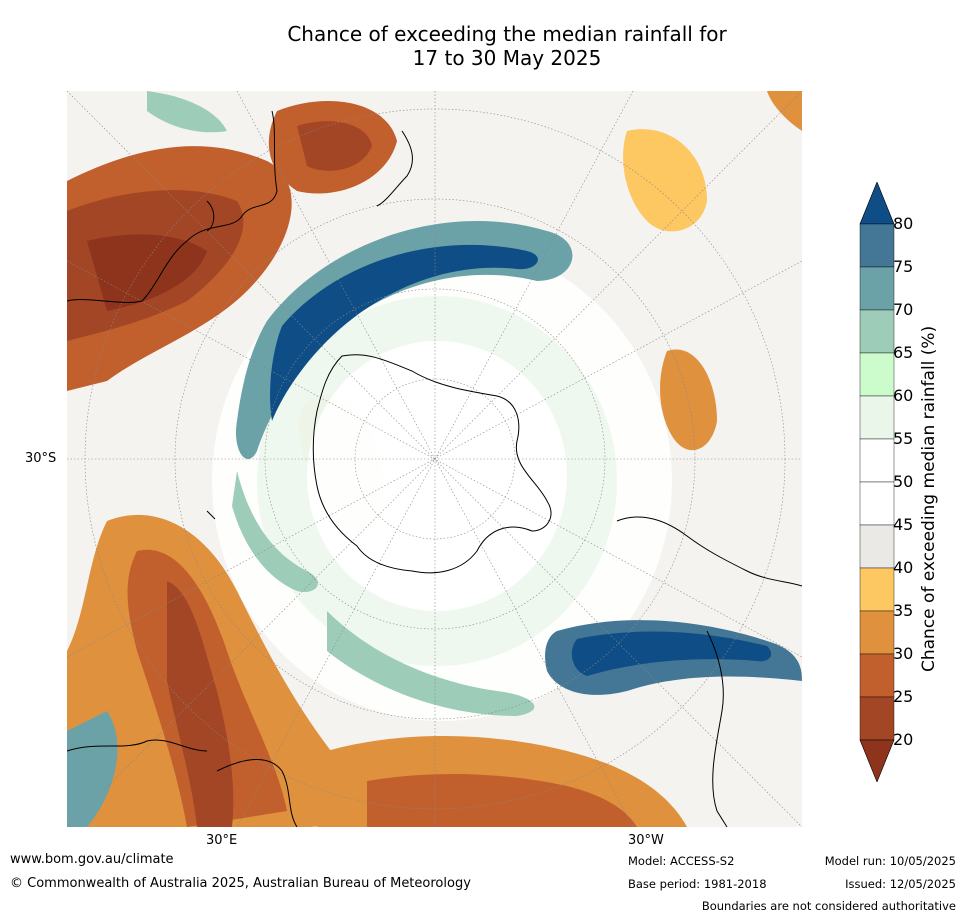  What do you see at coordinates (903, 266) in the screenshot?
I see `colorbar-tick-label: 75` at bounding box center [903, 266].